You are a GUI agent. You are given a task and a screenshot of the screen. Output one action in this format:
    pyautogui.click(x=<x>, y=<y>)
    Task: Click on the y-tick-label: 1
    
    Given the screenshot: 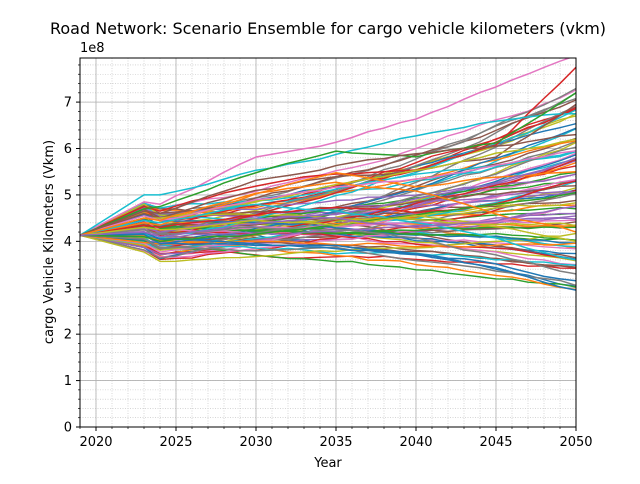 What is the action you would take?
    pyautogui.click(x=68, y=381)
    